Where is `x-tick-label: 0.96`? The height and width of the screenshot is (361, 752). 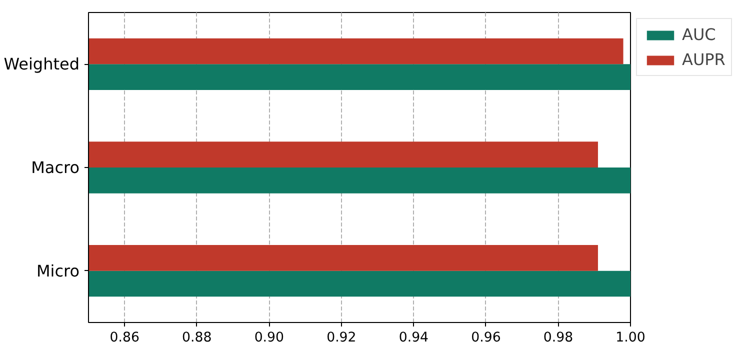
x-tick-label: 0.96 is located at coordinates (486, 338).